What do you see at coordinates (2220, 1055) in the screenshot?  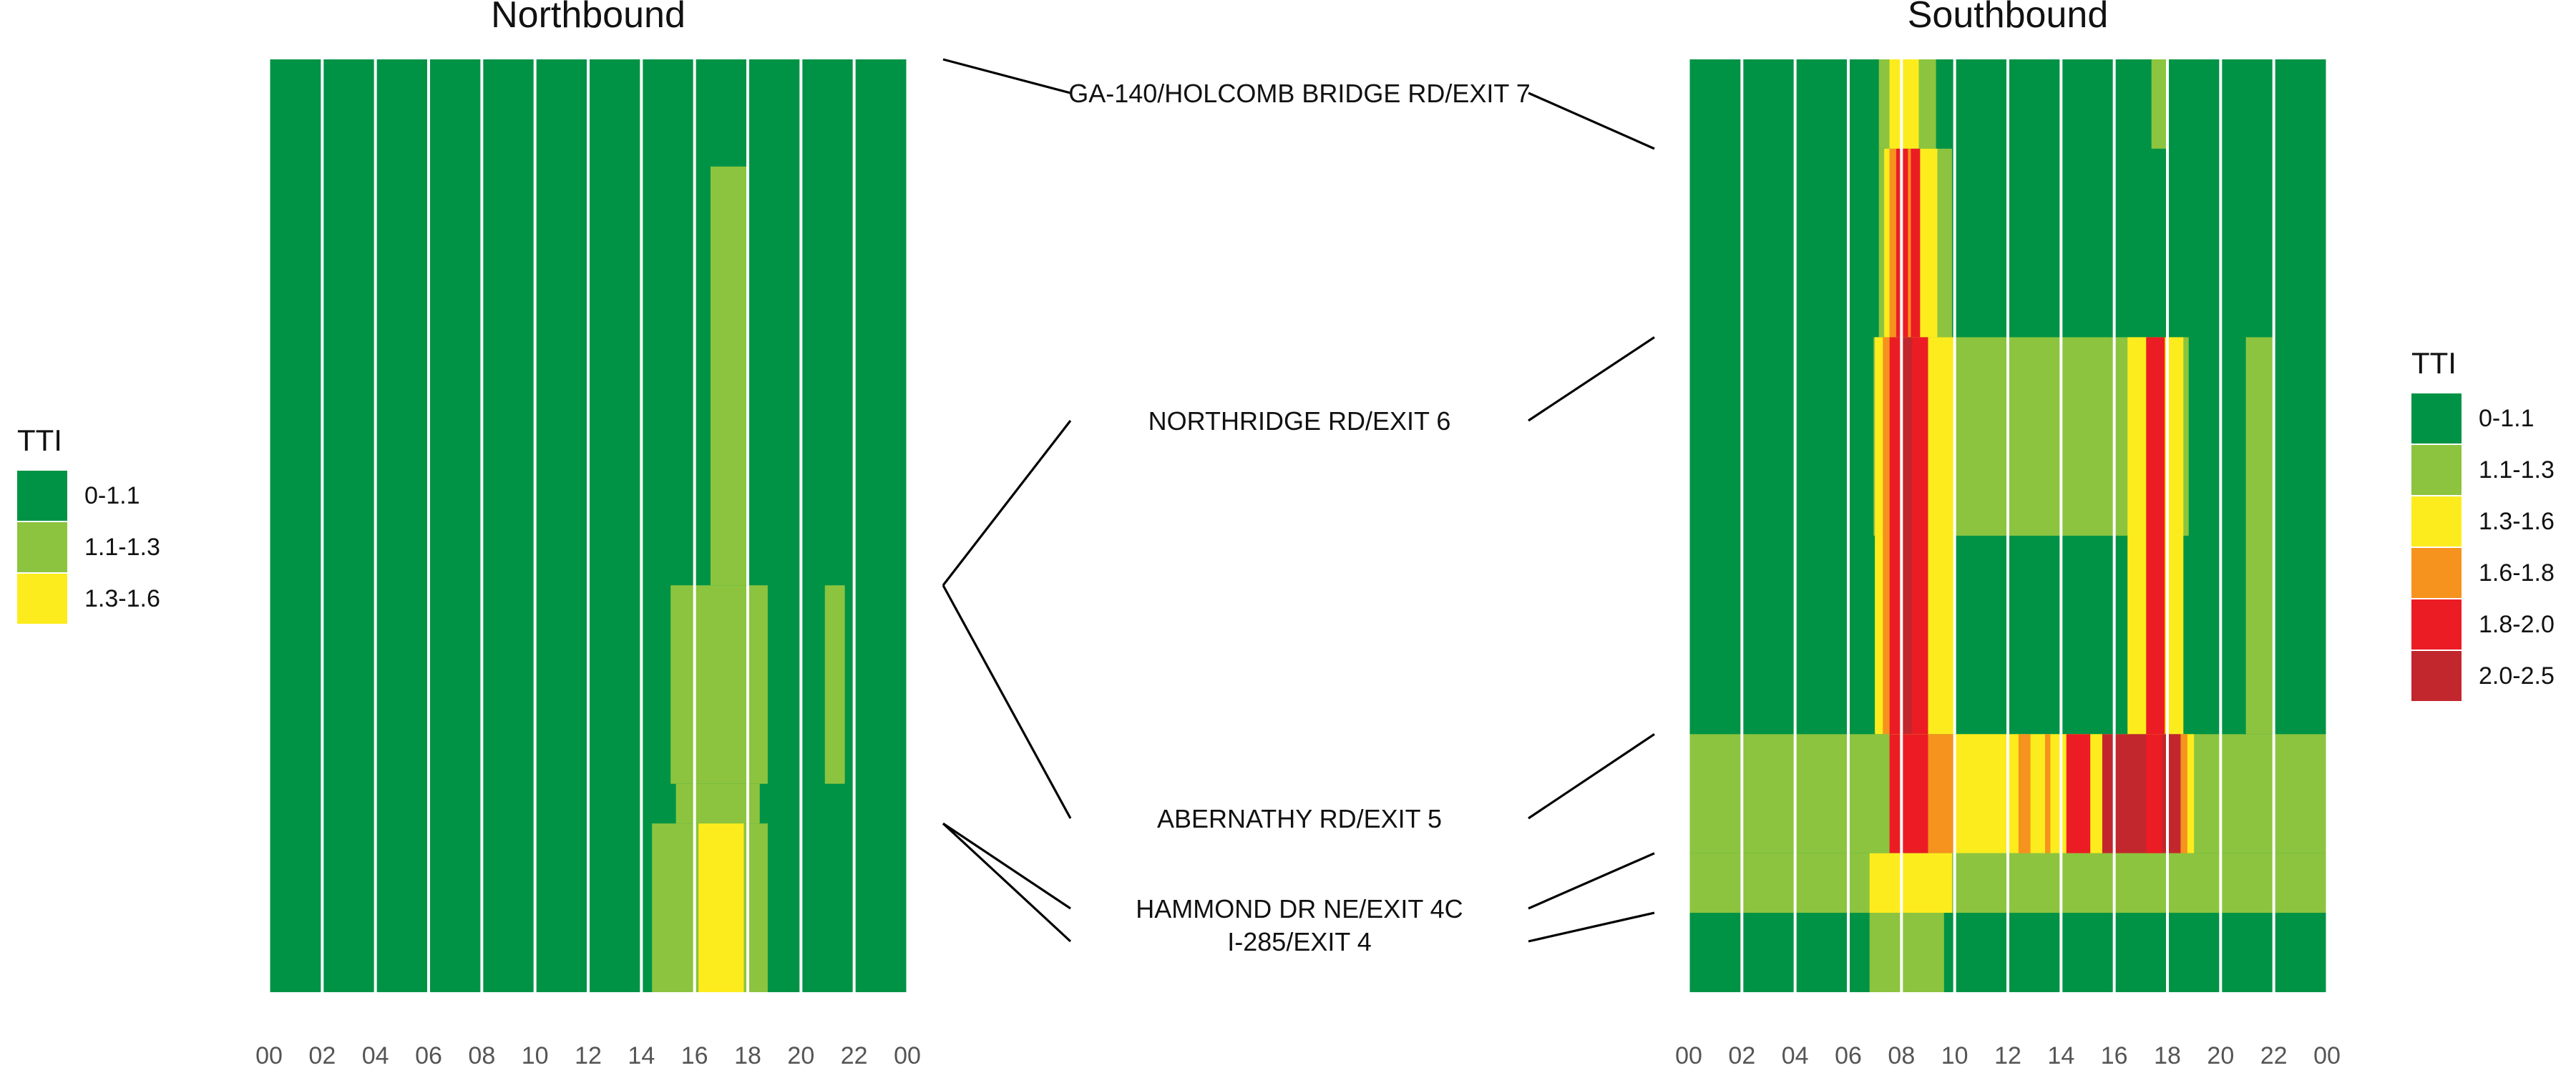 I see `southbound-x-tick-label: 20` at bounding box center [2220, 1055].